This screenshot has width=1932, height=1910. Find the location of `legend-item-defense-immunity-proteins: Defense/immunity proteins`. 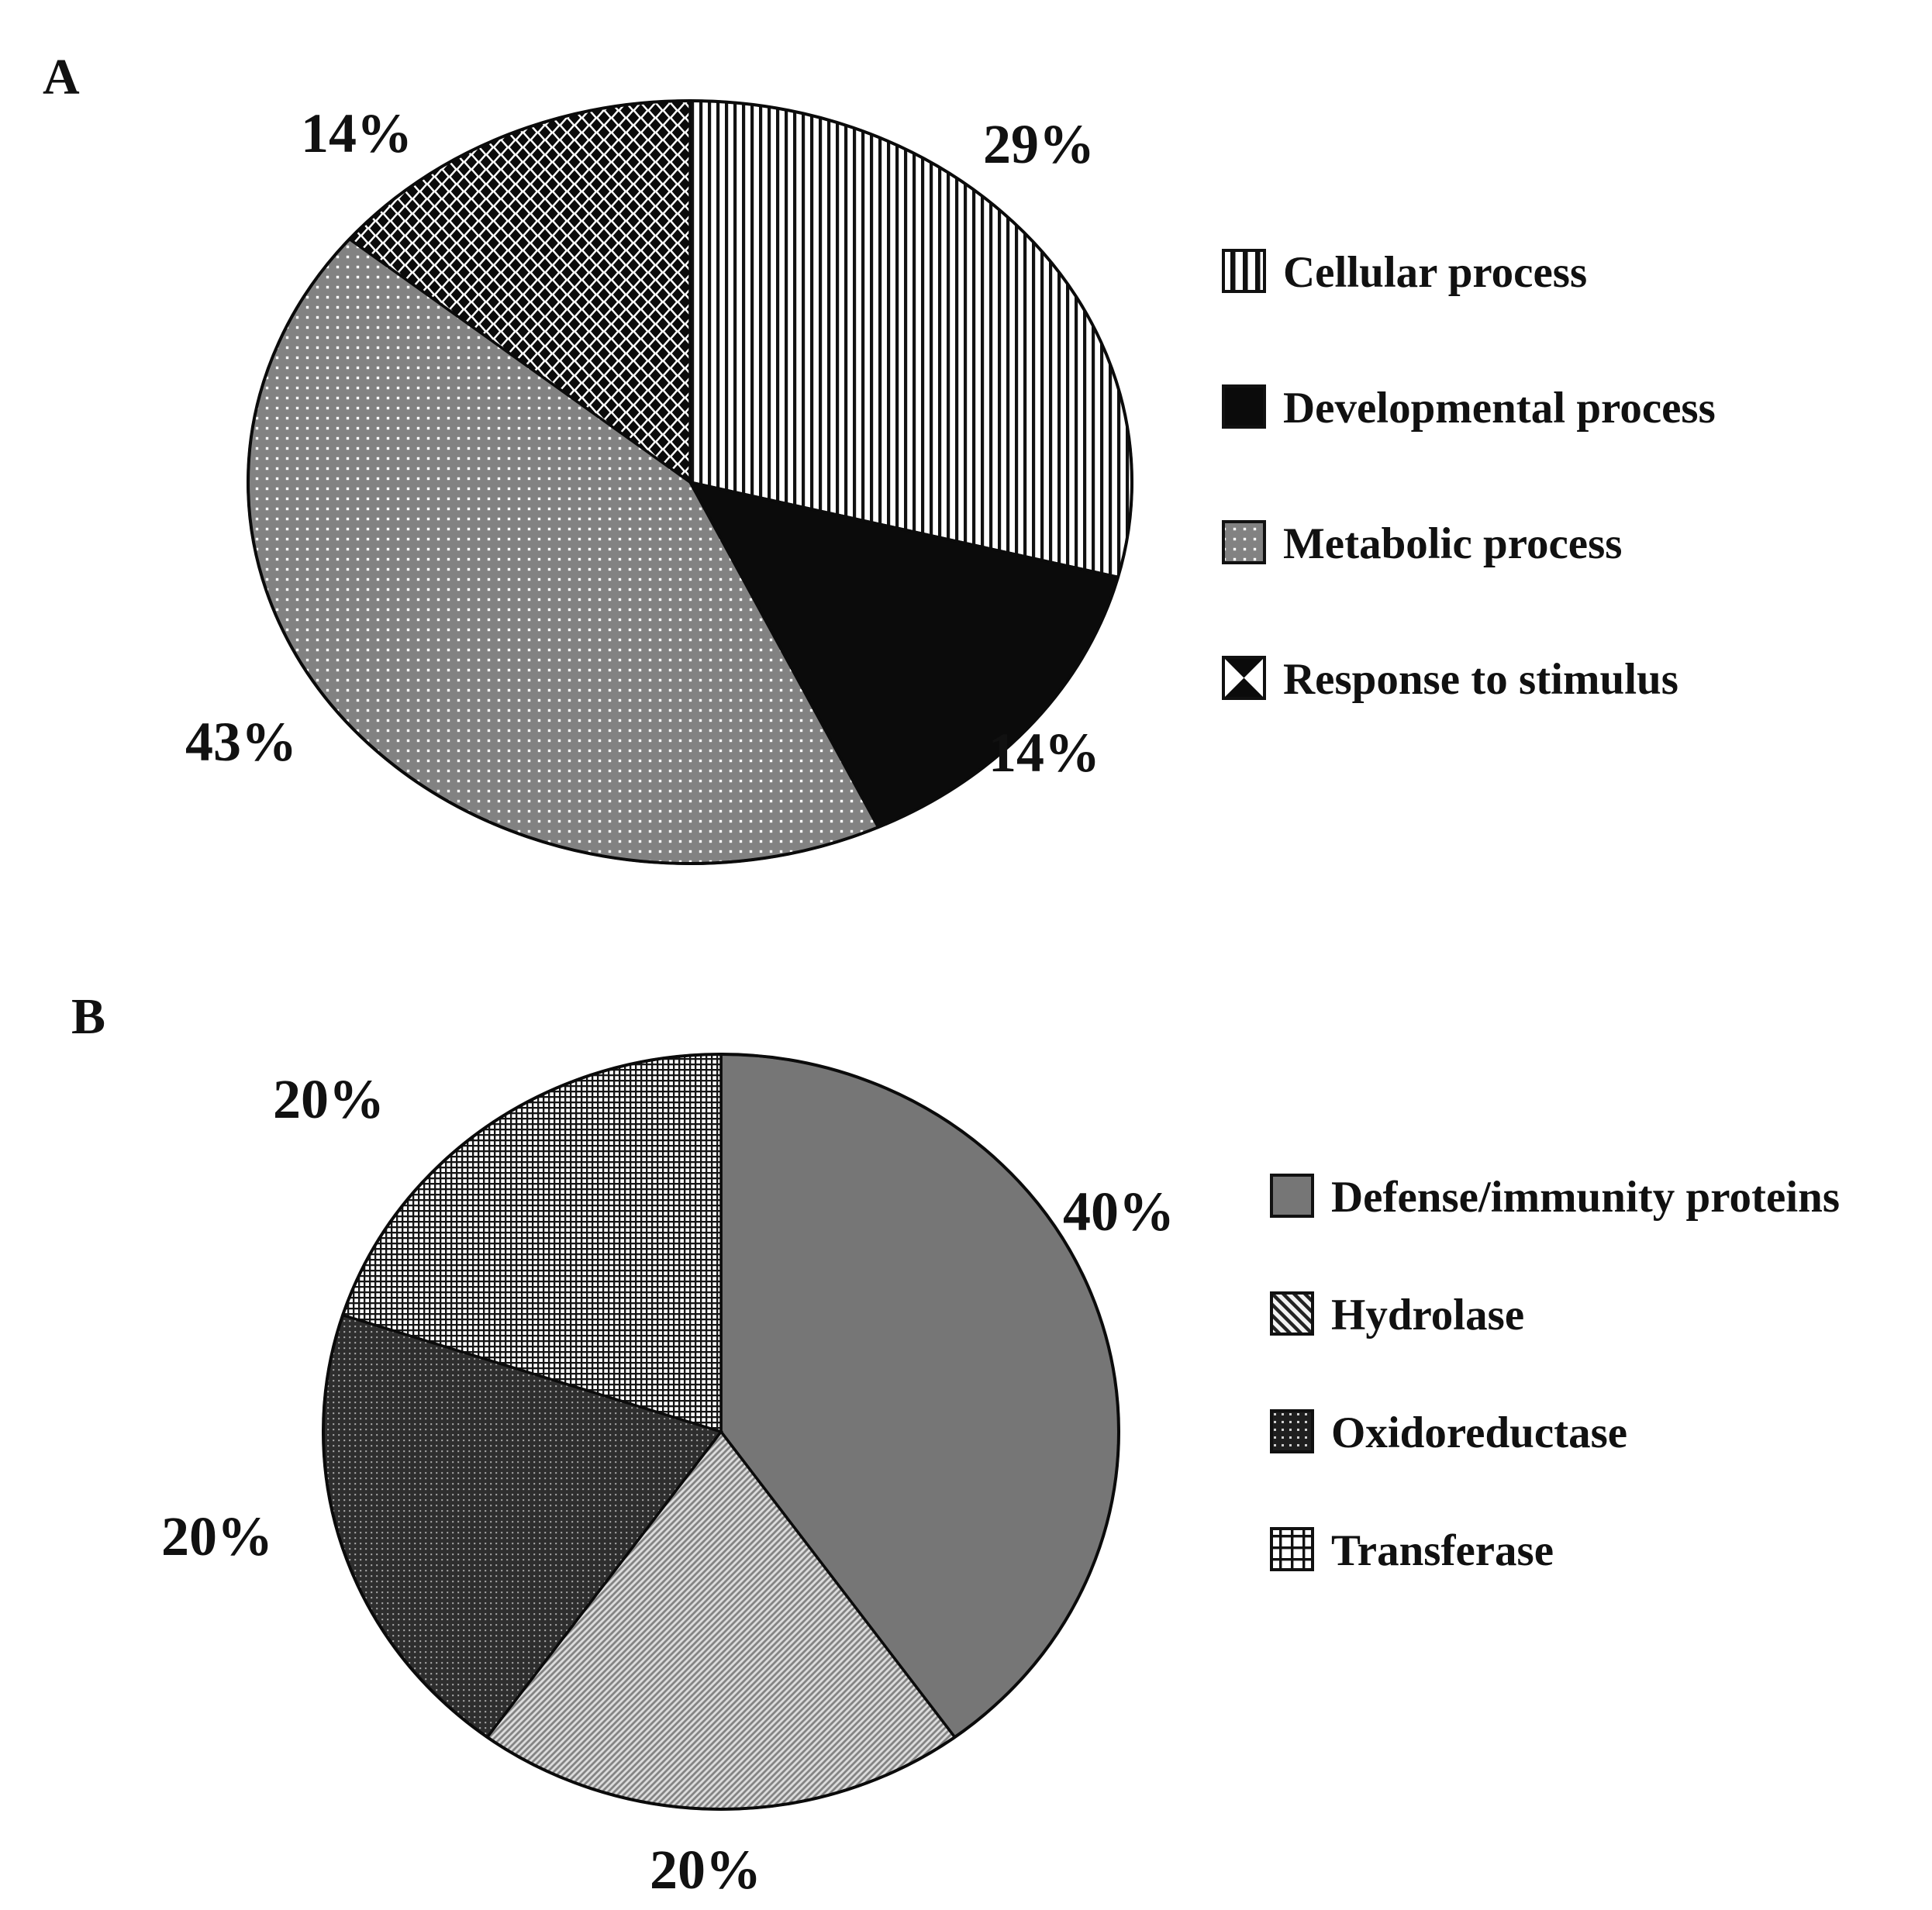

legend-item-defense-immunity-proteins: Defense/immunity proteins is located at coordinates (1555, 1197).